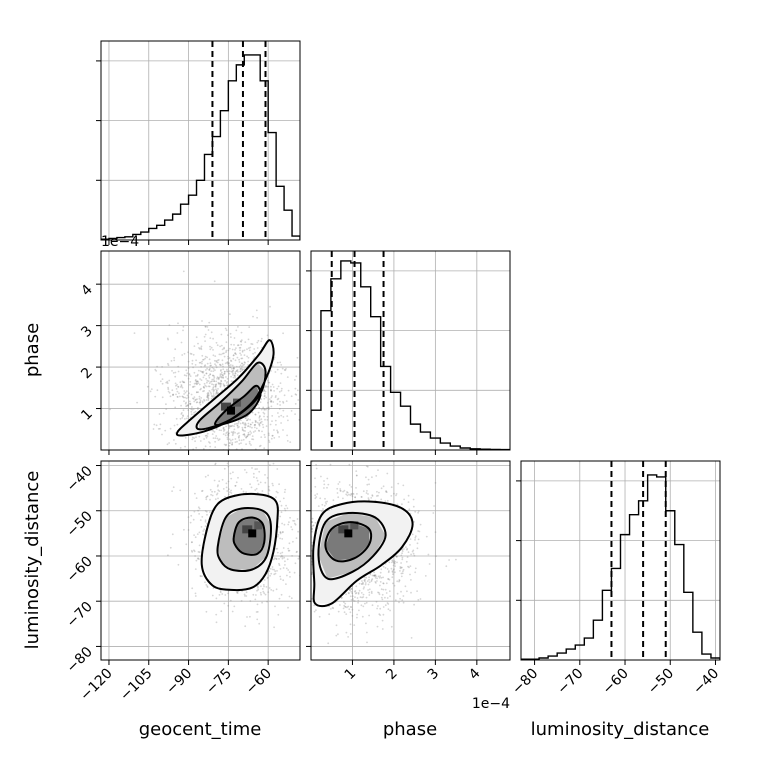  Describe the element at coordinates (620, 560) in the screenshot. I see `histogram-luminosity-distance` at that location.